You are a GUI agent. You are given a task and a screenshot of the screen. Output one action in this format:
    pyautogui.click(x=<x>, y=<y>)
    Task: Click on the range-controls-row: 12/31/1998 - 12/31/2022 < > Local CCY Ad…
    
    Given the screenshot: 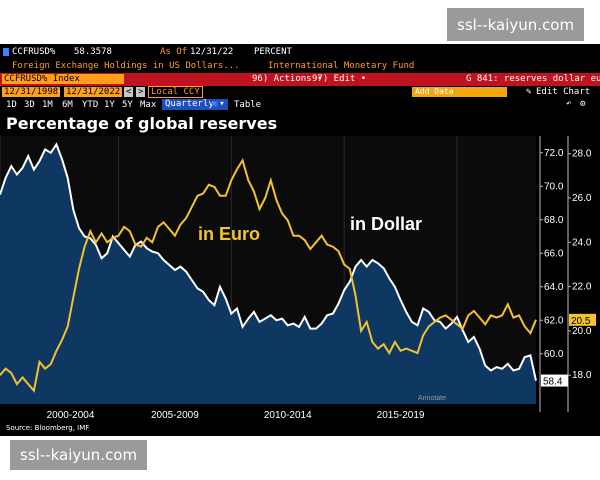 What is the action you would take?
    pyautogui.click(x=300, y=92)
    